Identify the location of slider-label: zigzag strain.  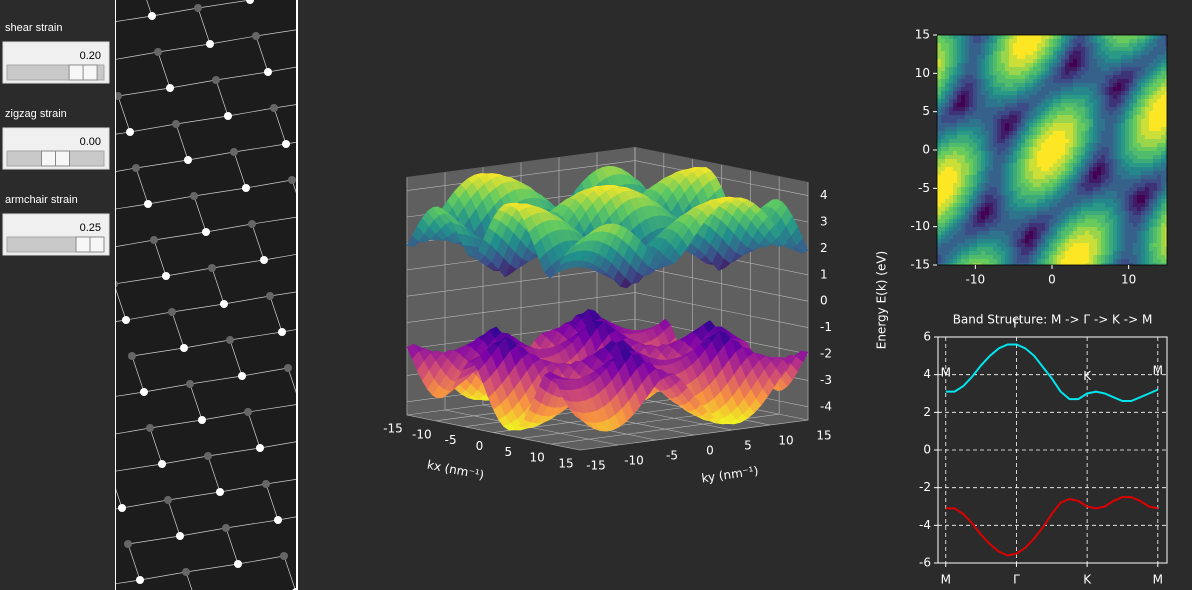
(36, 114).